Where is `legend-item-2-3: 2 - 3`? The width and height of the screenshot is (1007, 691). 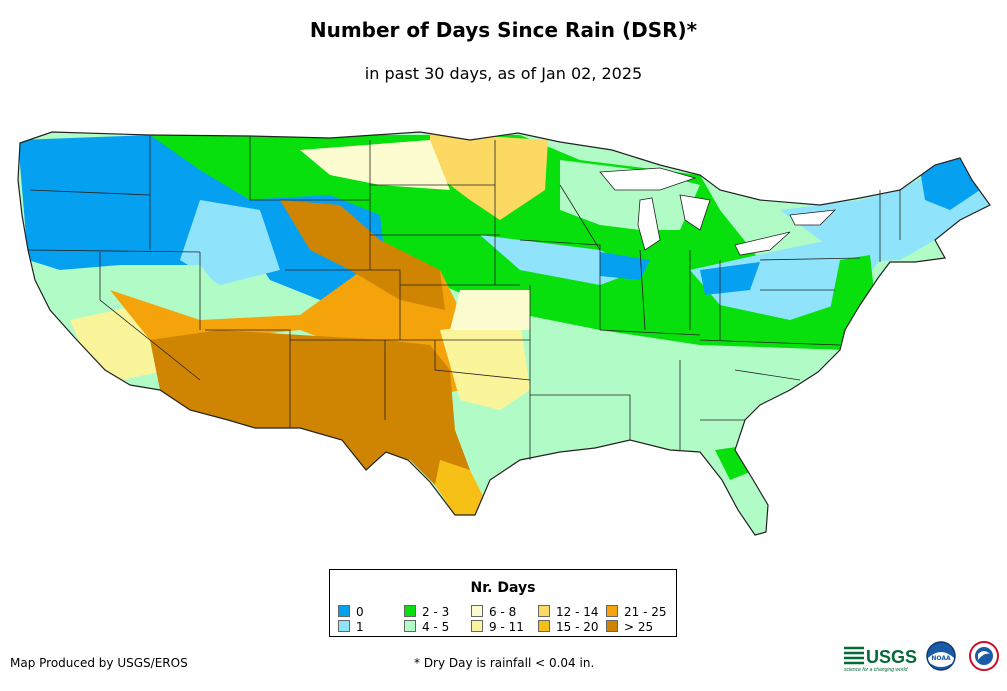
legend-item-2-3: 2 - 3 is located at coordinates (426, 612).